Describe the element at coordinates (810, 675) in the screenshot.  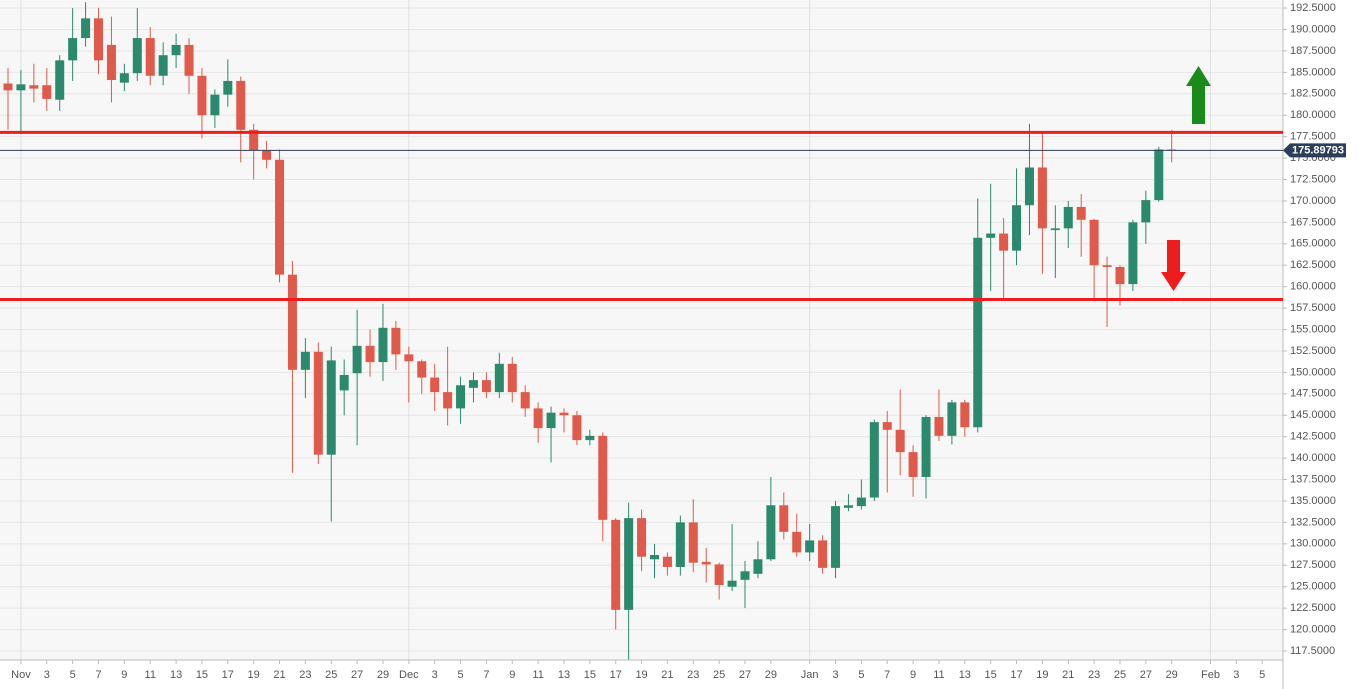
I see `x-tick-label: Jan` at that location.